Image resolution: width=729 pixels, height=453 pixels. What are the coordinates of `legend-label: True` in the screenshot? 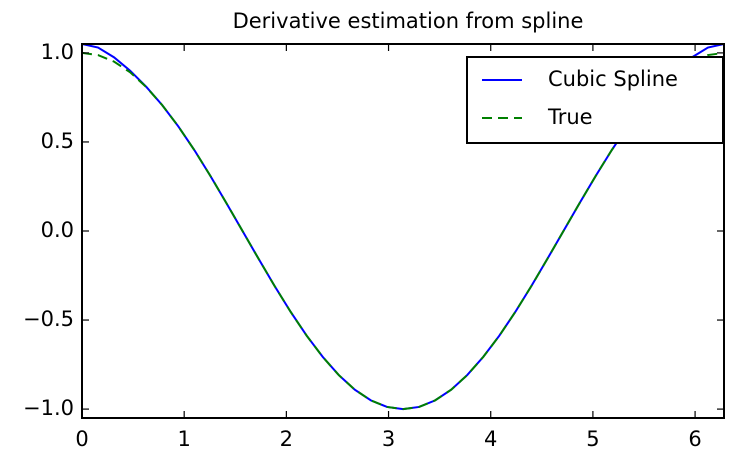 It's located at (570, 117).